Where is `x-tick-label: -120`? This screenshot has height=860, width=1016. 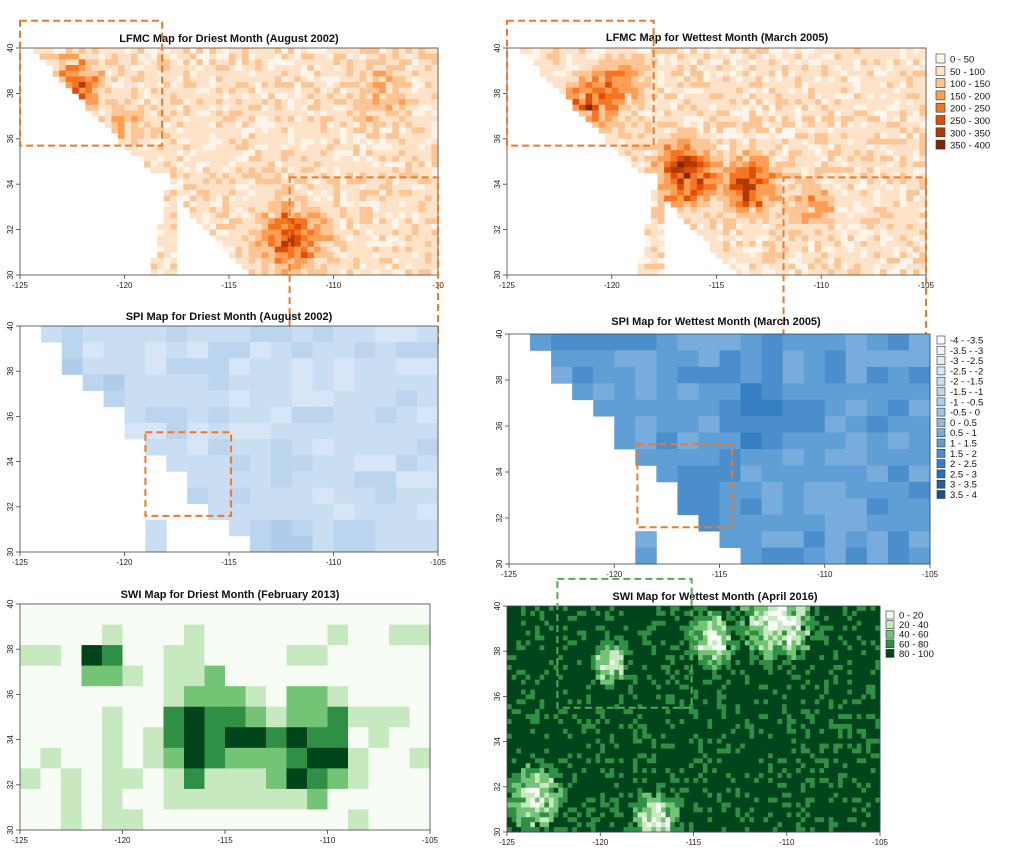 x-tick-label: -120 is located at coordinates (124, 562).